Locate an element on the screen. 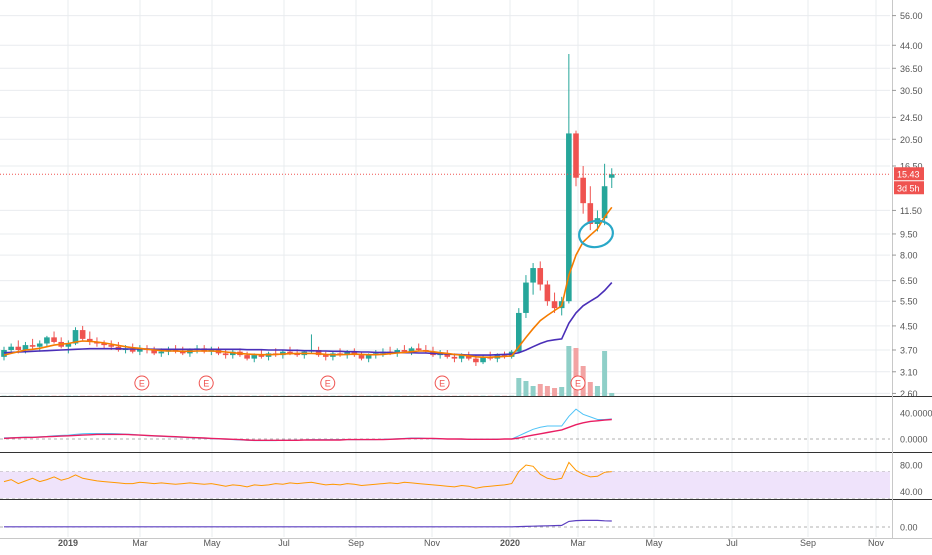 This screenshot has width=932, height=555. time-axis: 2019 Mar May Jul Sep Nov 2020 Mar May Jul Sep Nov is located at coordinates (471, 543).